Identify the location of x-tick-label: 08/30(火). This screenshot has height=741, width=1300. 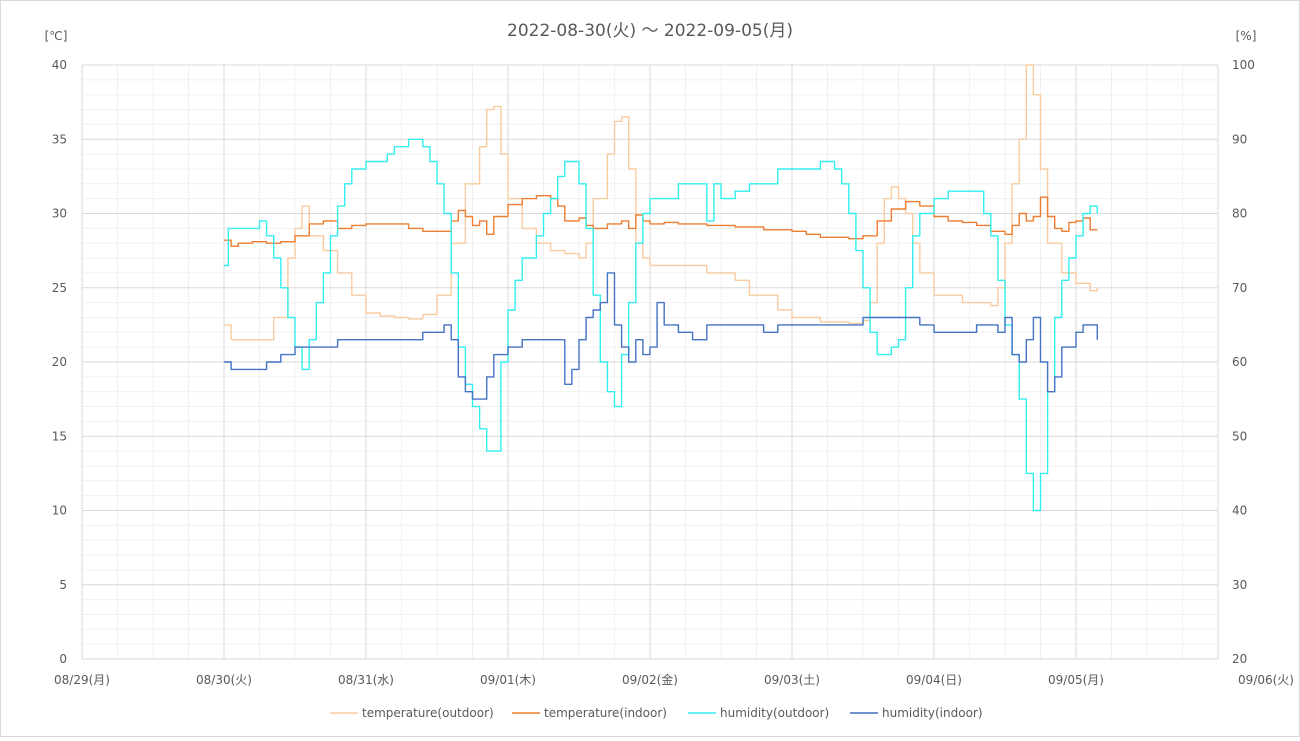
(224, 680).